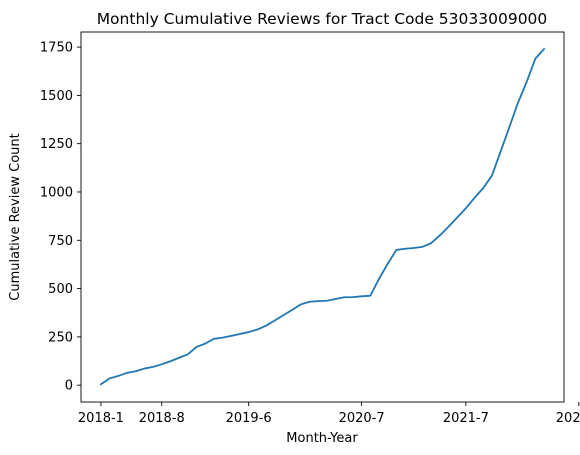 This screenshot has height=455, width=580. Describe the element at coordinates (322, 438) in the screenshot. I see `x-axis-label: Month-Year` at that location.